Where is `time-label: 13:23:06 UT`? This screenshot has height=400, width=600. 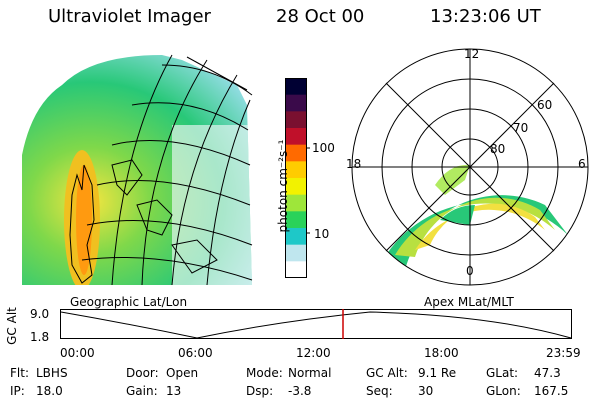
time-label: 13:23:06 UT is located at coordinates (485, 16).